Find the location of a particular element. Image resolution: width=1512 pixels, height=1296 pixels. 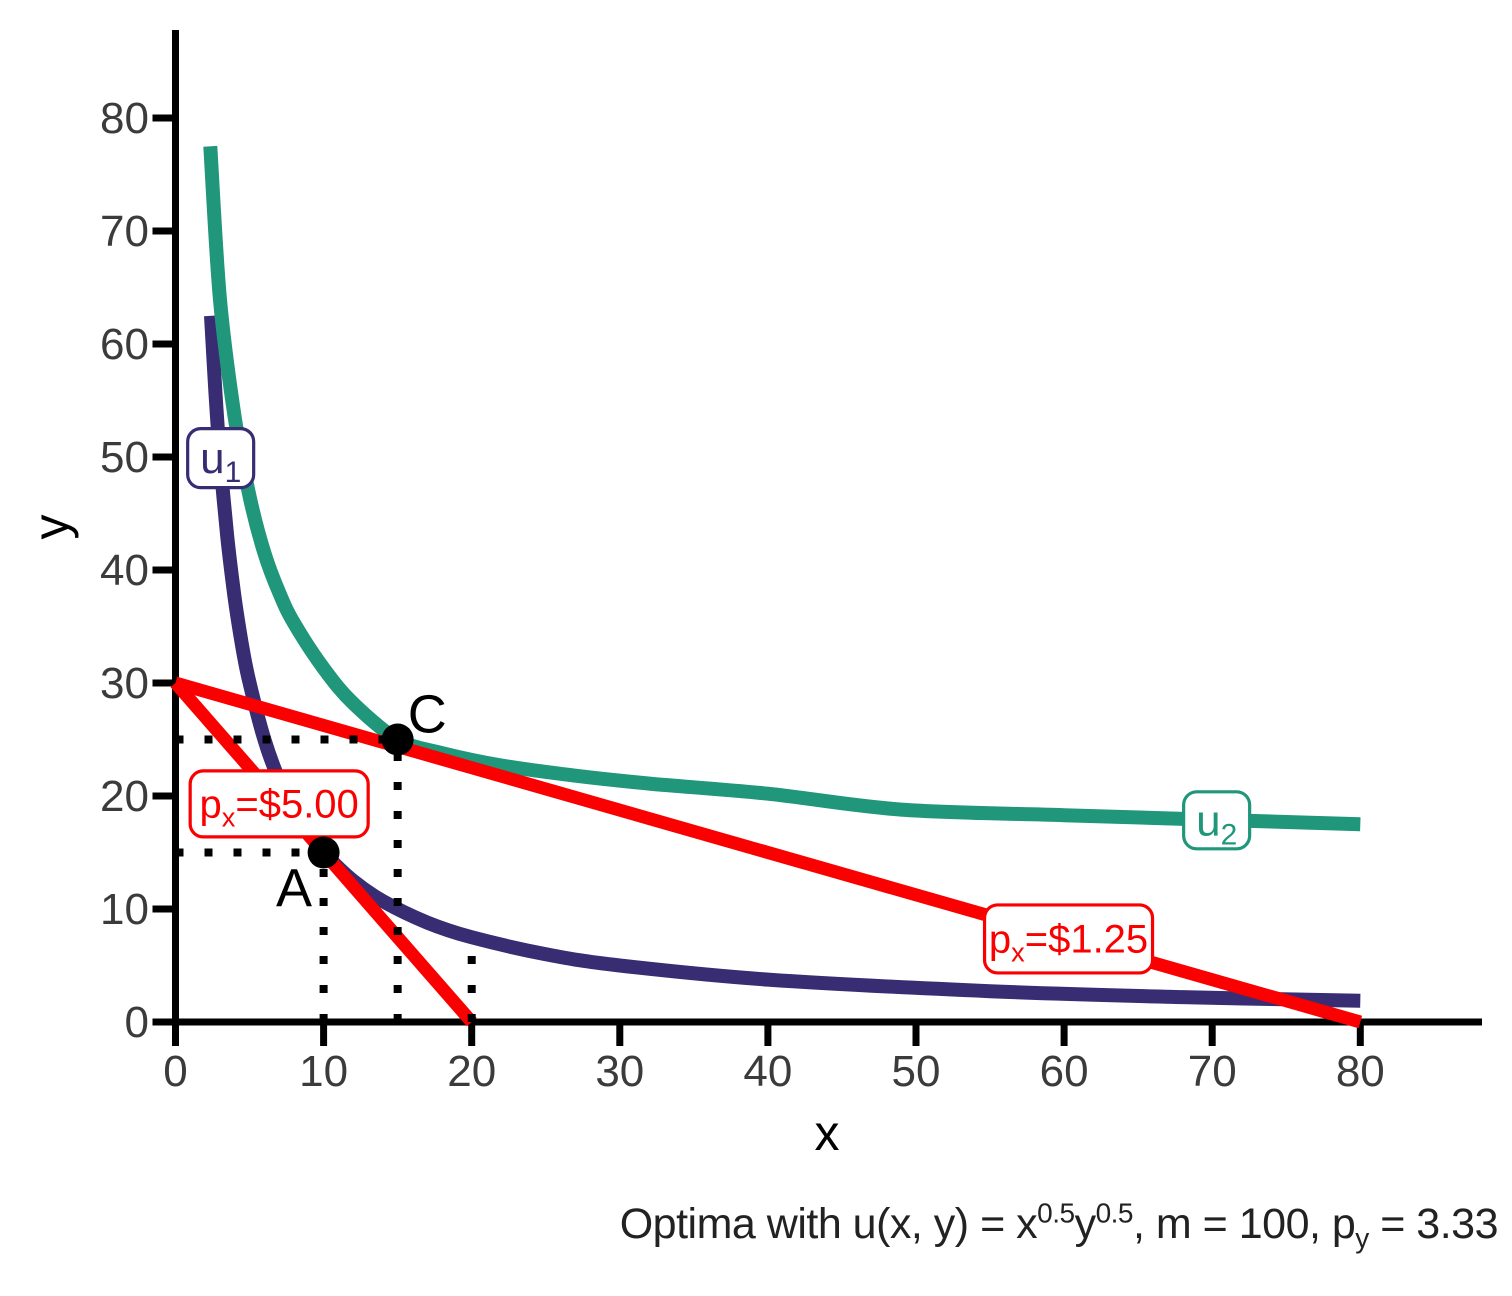

point-C-dot is located at coordinates (397, 739).